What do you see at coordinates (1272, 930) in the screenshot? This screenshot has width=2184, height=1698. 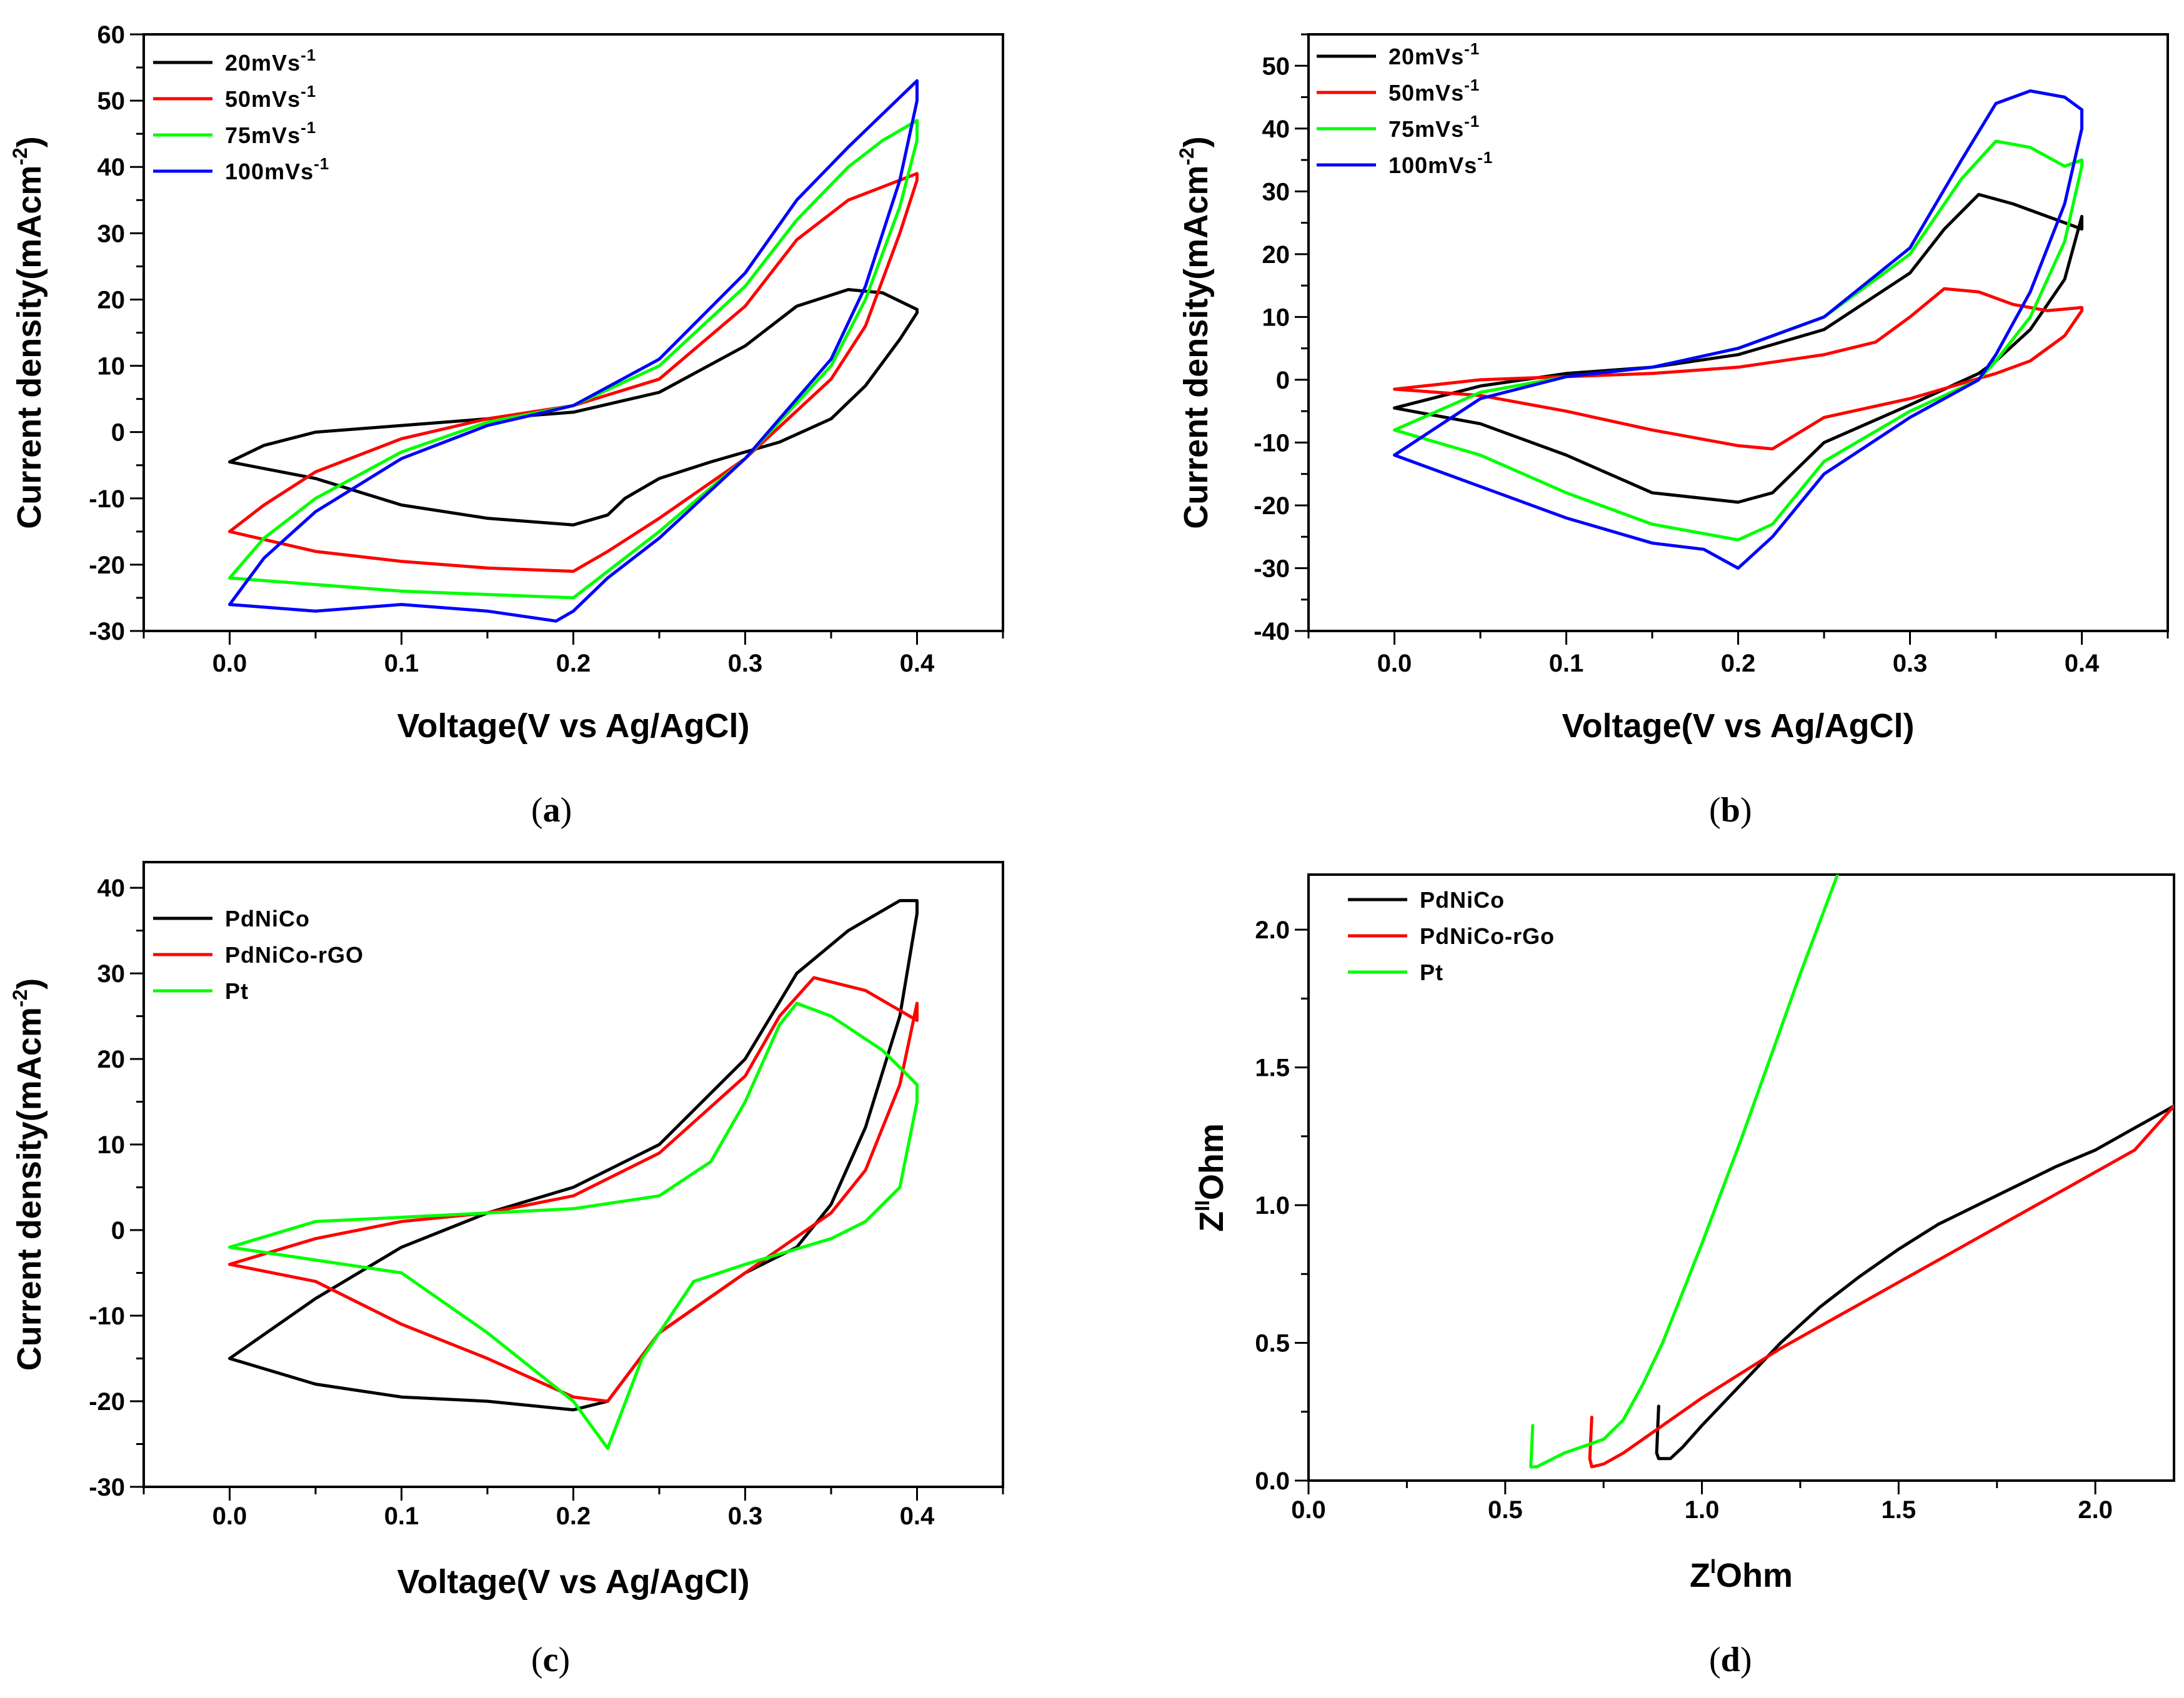 I see `y-tick-label: 2.0` at bounding box center [1272, 930].